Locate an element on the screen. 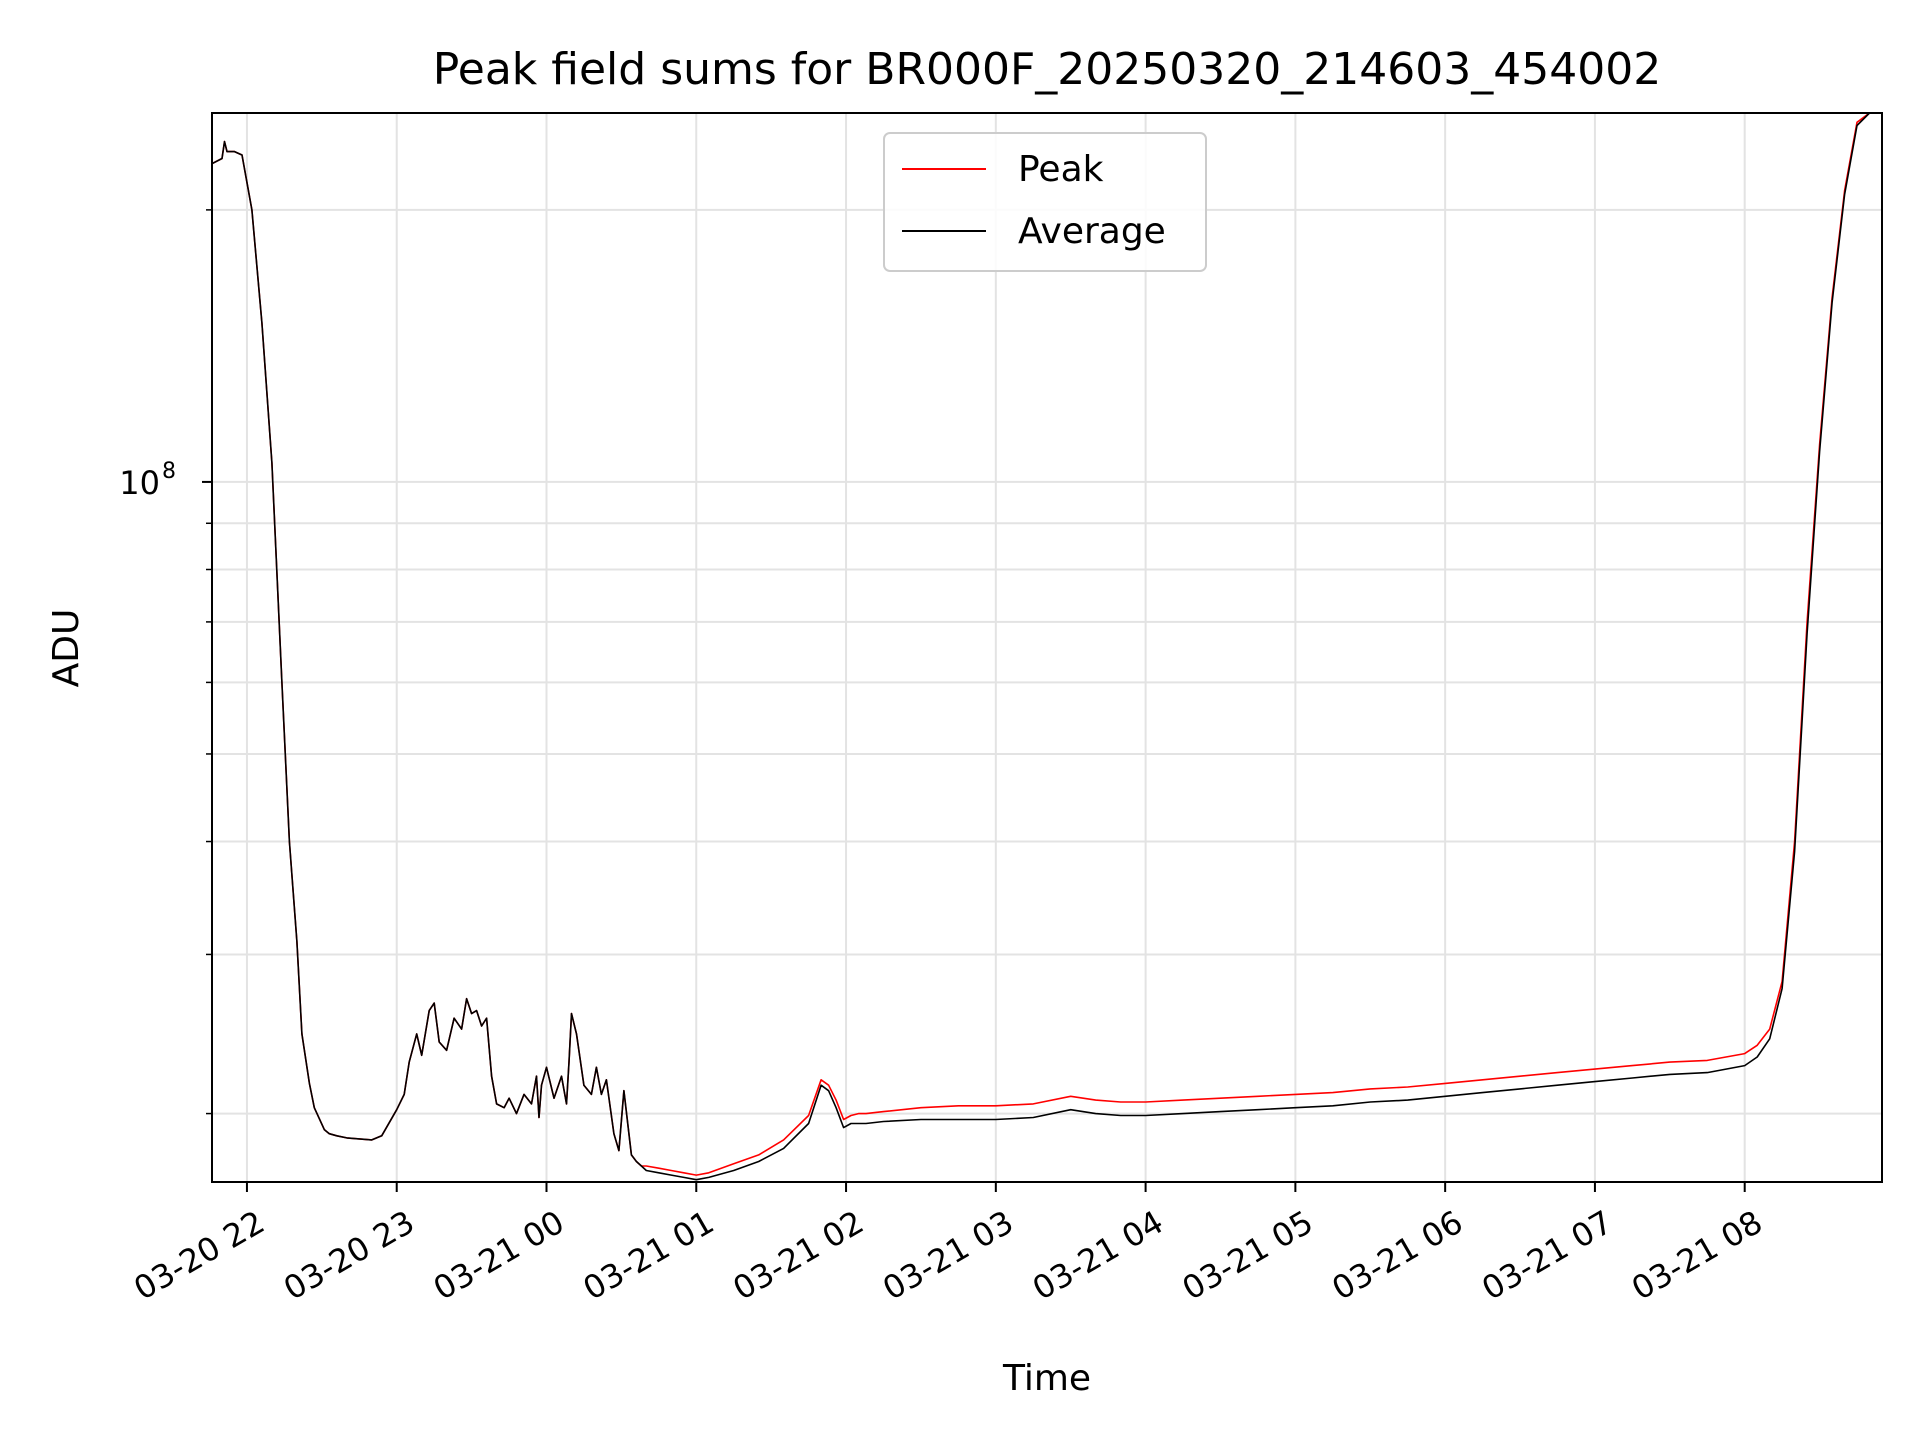 The image size is (1920, 1440). y-tick-label-exponent: 8 is located at coordinates (169, 471).